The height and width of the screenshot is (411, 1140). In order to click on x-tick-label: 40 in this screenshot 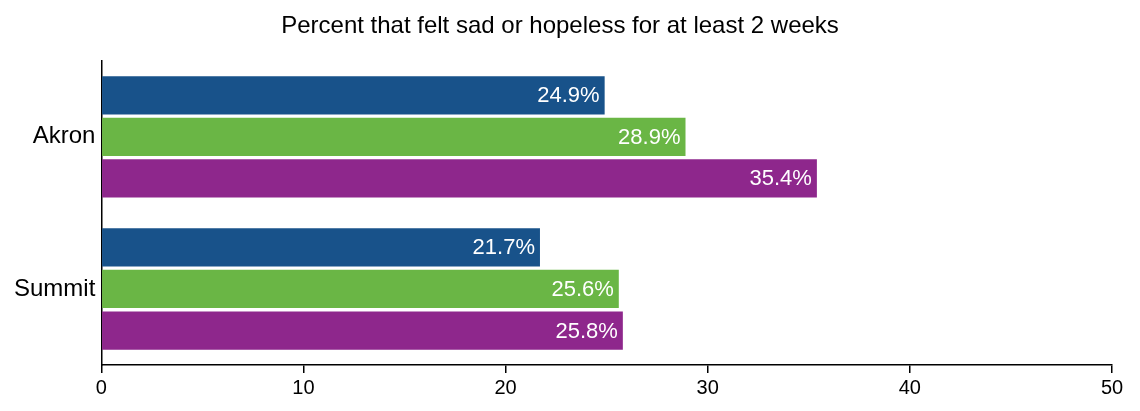, I will do `click(909, 386)`.